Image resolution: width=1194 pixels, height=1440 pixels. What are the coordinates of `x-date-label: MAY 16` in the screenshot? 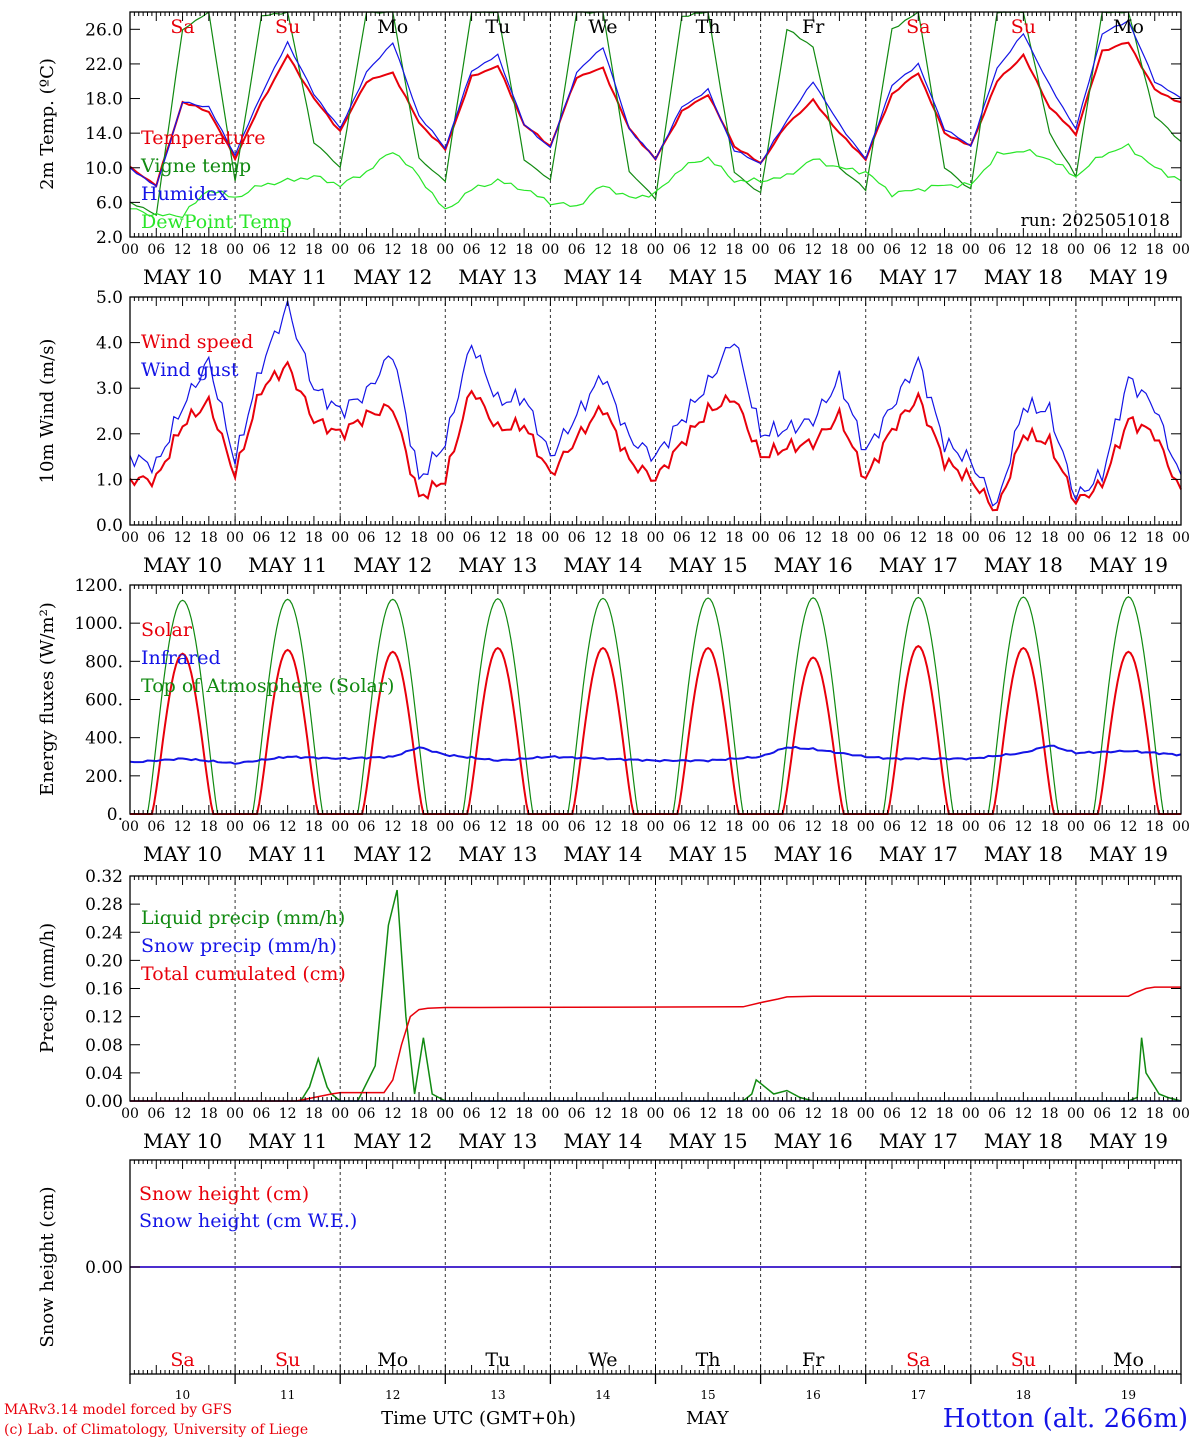 It's located at (813, 565).